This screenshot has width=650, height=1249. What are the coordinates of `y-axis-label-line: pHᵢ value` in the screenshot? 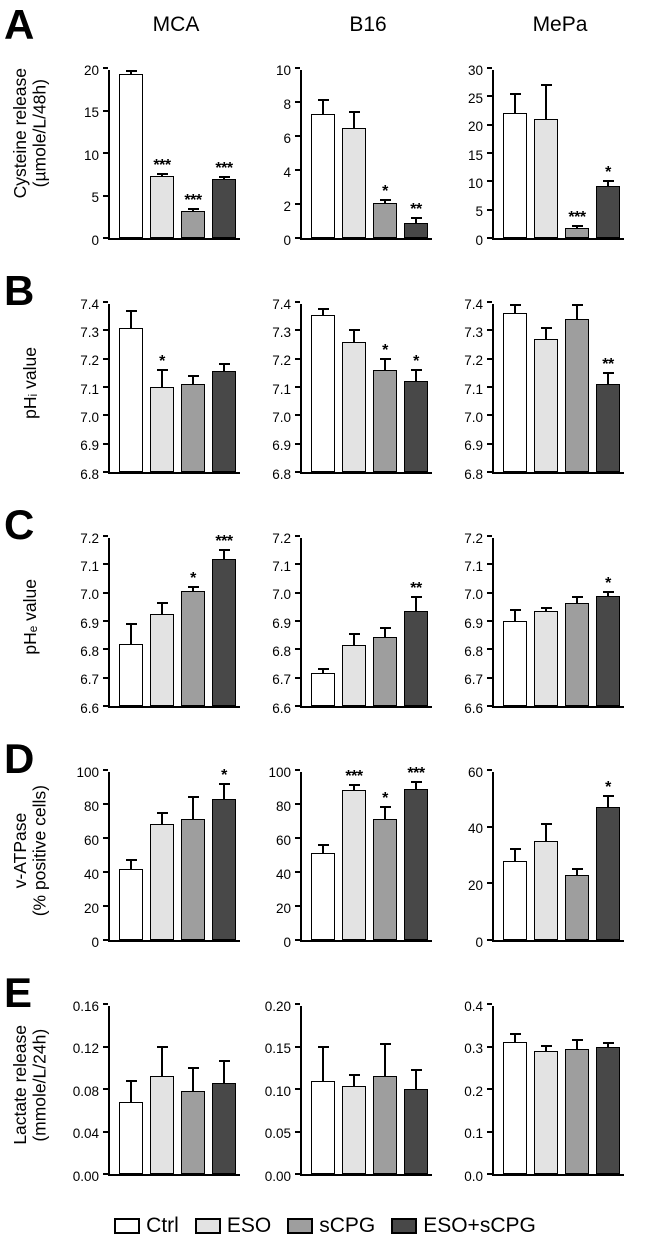 It's located at (30, 383).